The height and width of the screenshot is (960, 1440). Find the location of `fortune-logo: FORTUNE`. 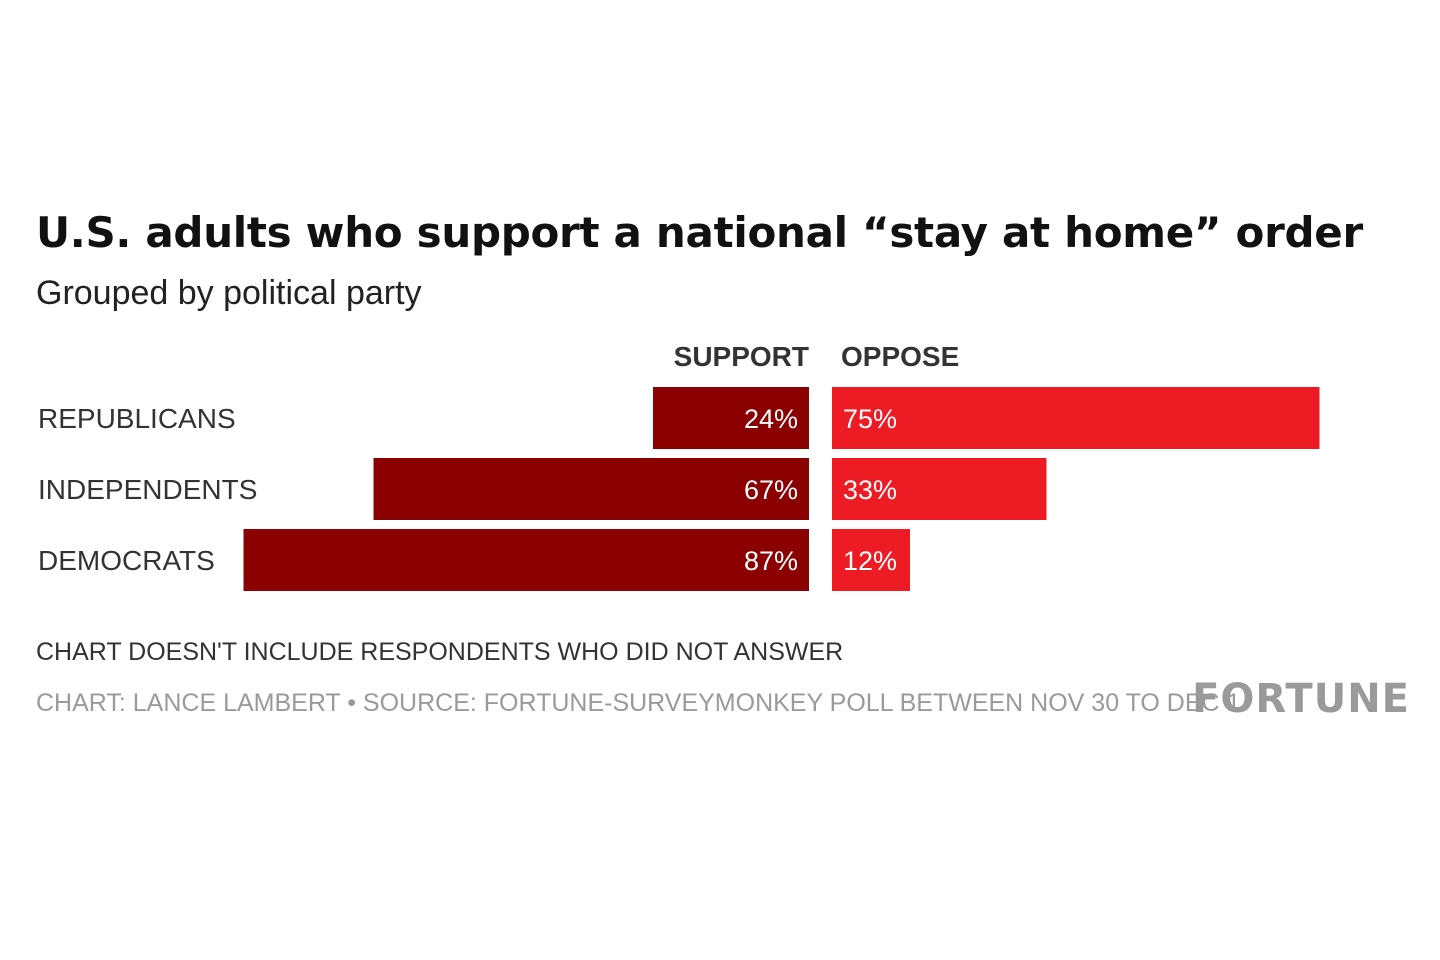

fortune-logo: FORTUNE is located at coordinates (1301, 699).